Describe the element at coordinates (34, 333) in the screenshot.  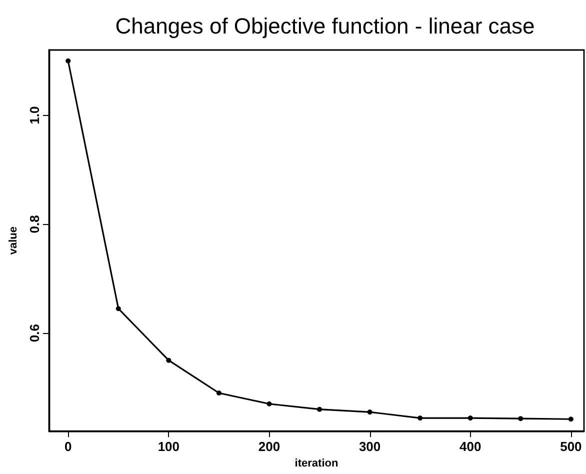
I see `y-tick-label: 0.6` at that location.